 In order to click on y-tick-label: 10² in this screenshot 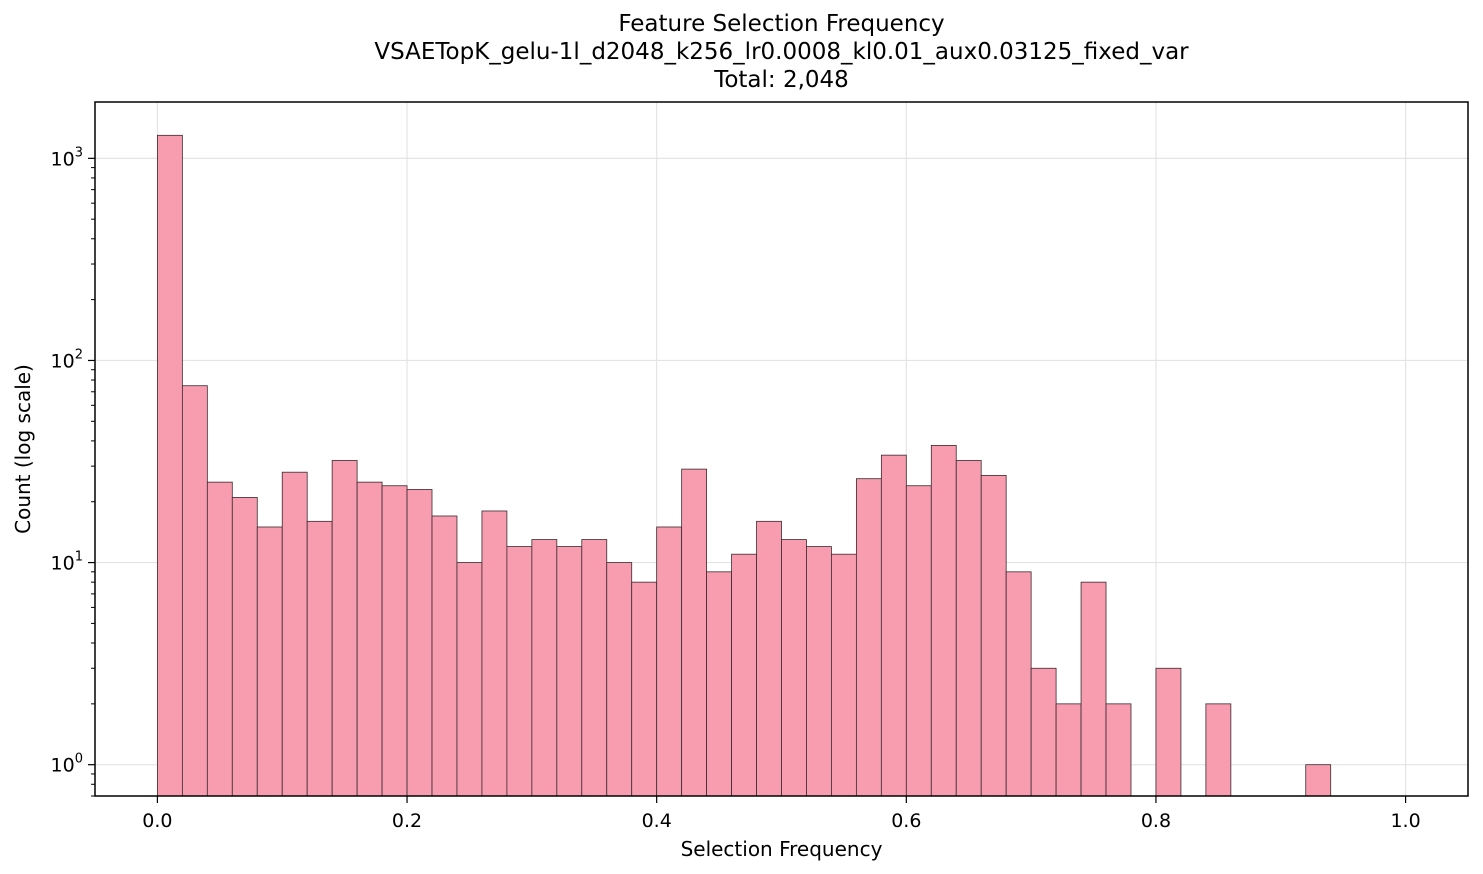, I will do `click(67, 359)`.